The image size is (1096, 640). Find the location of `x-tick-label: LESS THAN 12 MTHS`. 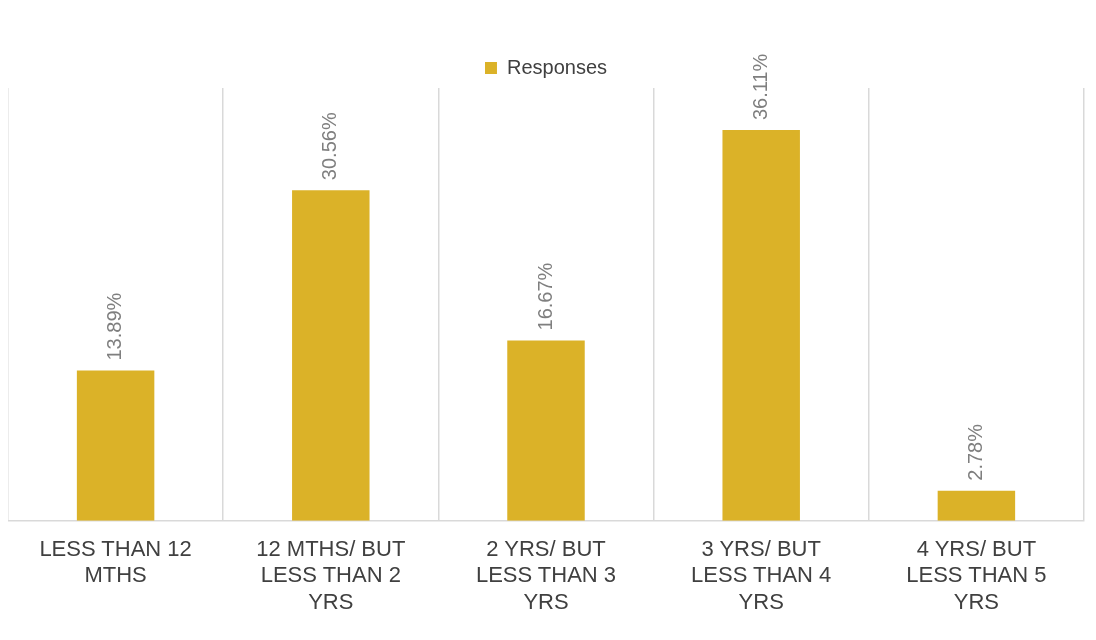

x-tick-label: LESS THAN 12 MTHS is located at coordinates (115, 562).